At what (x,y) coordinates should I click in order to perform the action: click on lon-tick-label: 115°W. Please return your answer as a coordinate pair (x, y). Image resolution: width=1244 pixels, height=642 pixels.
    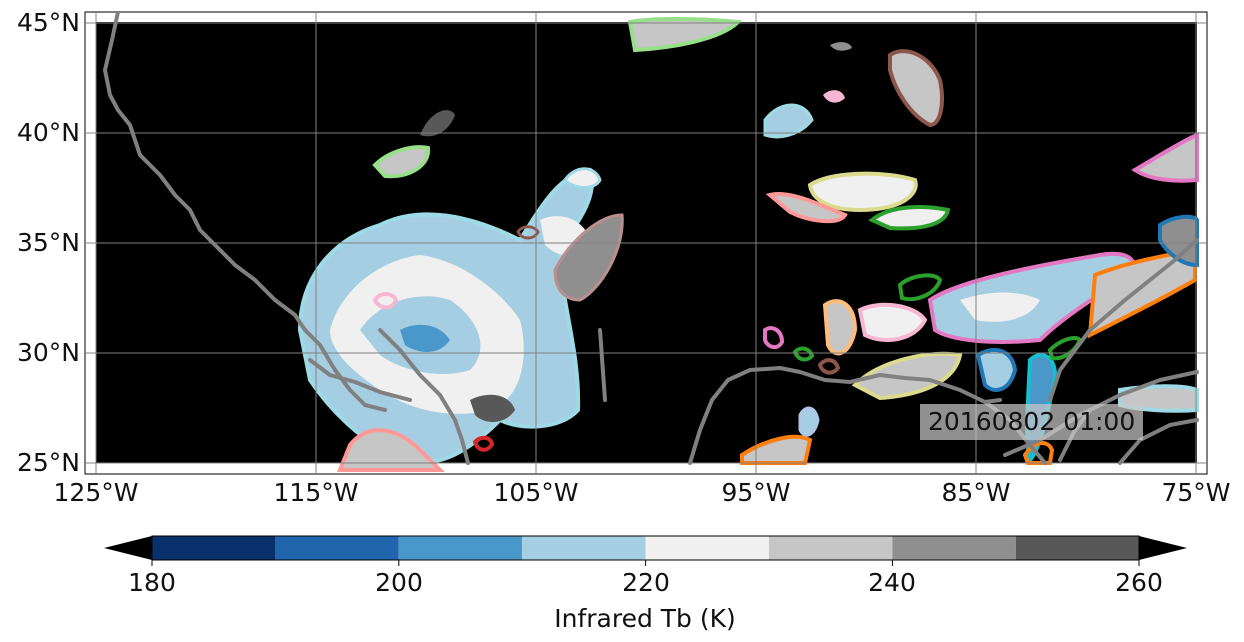
    Looking at the image, I should click on (316, 492).